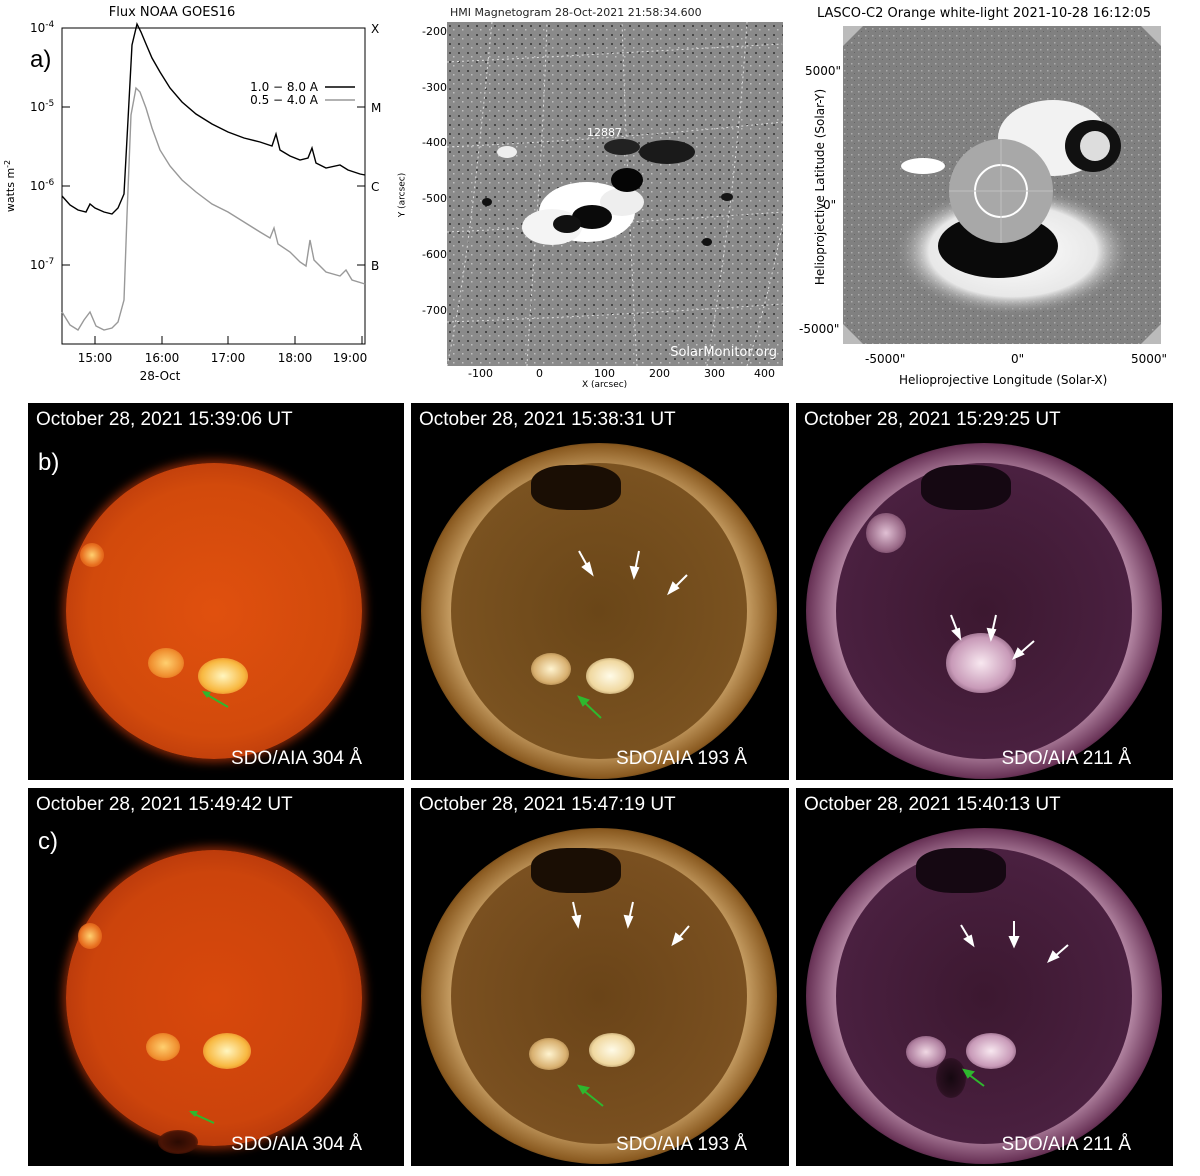 This screenshot has height=1176, width=1200. Describe the element at coordinates (764, 373) in the screenshot. I see `hmi-x-tick: 400` at that location.